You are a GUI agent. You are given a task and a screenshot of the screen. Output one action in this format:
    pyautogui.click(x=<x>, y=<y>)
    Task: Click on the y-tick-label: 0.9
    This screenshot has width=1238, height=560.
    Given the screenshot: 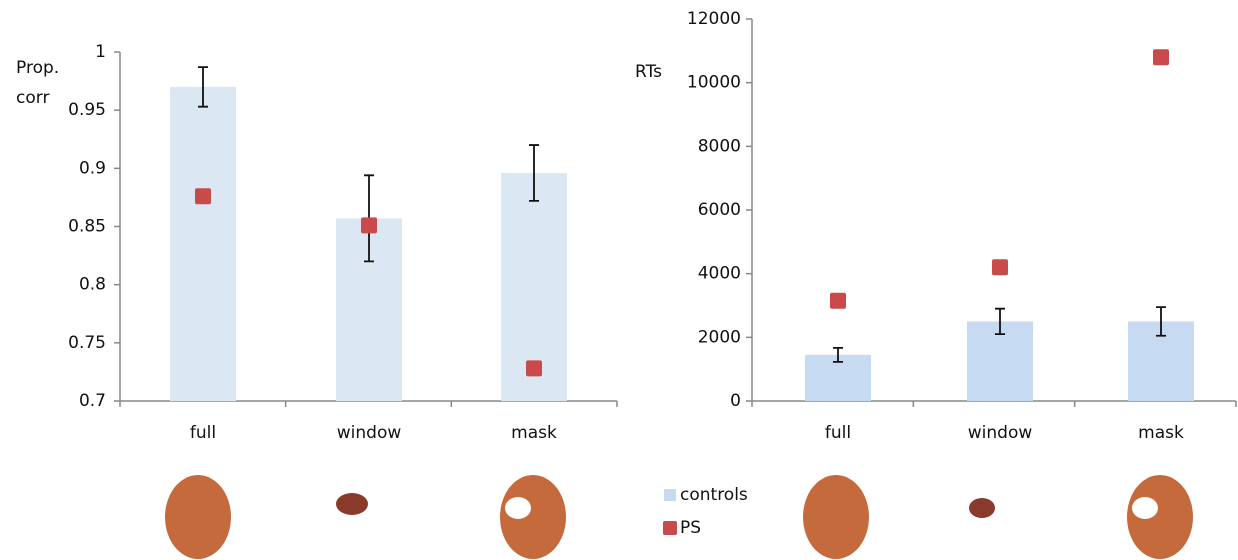 What is the action you would take?
    pyautogui.click(x=92, y=168)
    